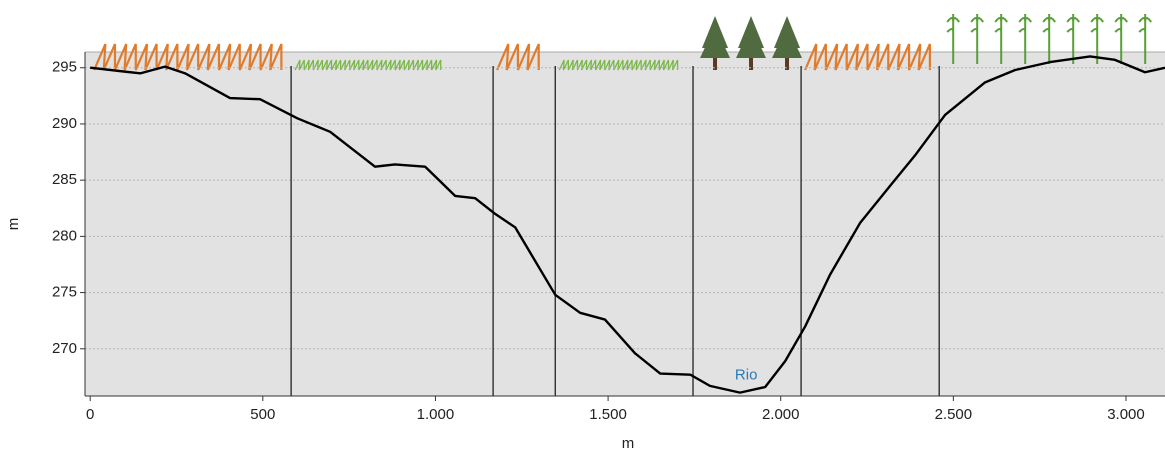 Image resolution: width=1165 pixels, height=455 pixels. Describe the element at coordinates (64, 348) in the screenshot. I see `y-tick-label: 270` at that location.